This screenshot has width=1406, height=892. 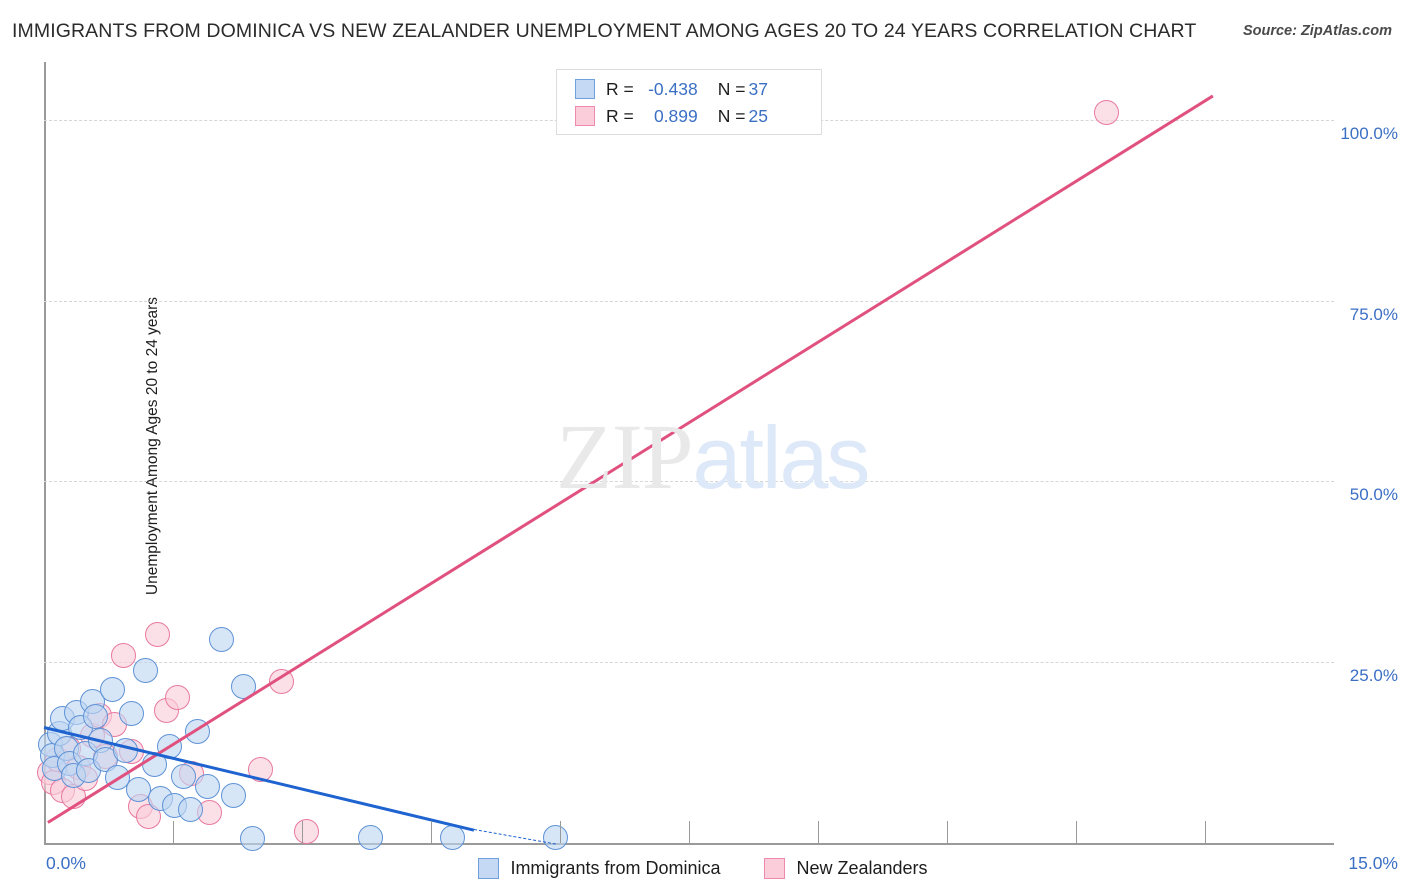 I want to click on legend-item-newzealanders: New Zealanders, so click(x=846, y=868).